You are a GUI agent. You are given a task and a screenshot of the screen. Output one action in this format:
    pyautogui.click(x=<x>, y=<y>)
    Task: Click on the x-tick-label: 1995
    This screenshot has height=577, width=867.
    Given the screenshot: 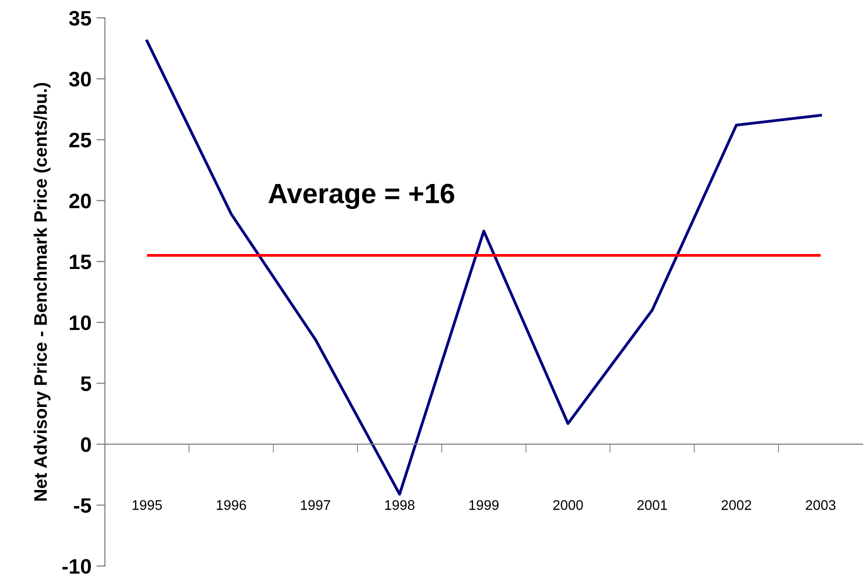 What is the action you would take?
    pyautogui.click(x=147, y=505)
    